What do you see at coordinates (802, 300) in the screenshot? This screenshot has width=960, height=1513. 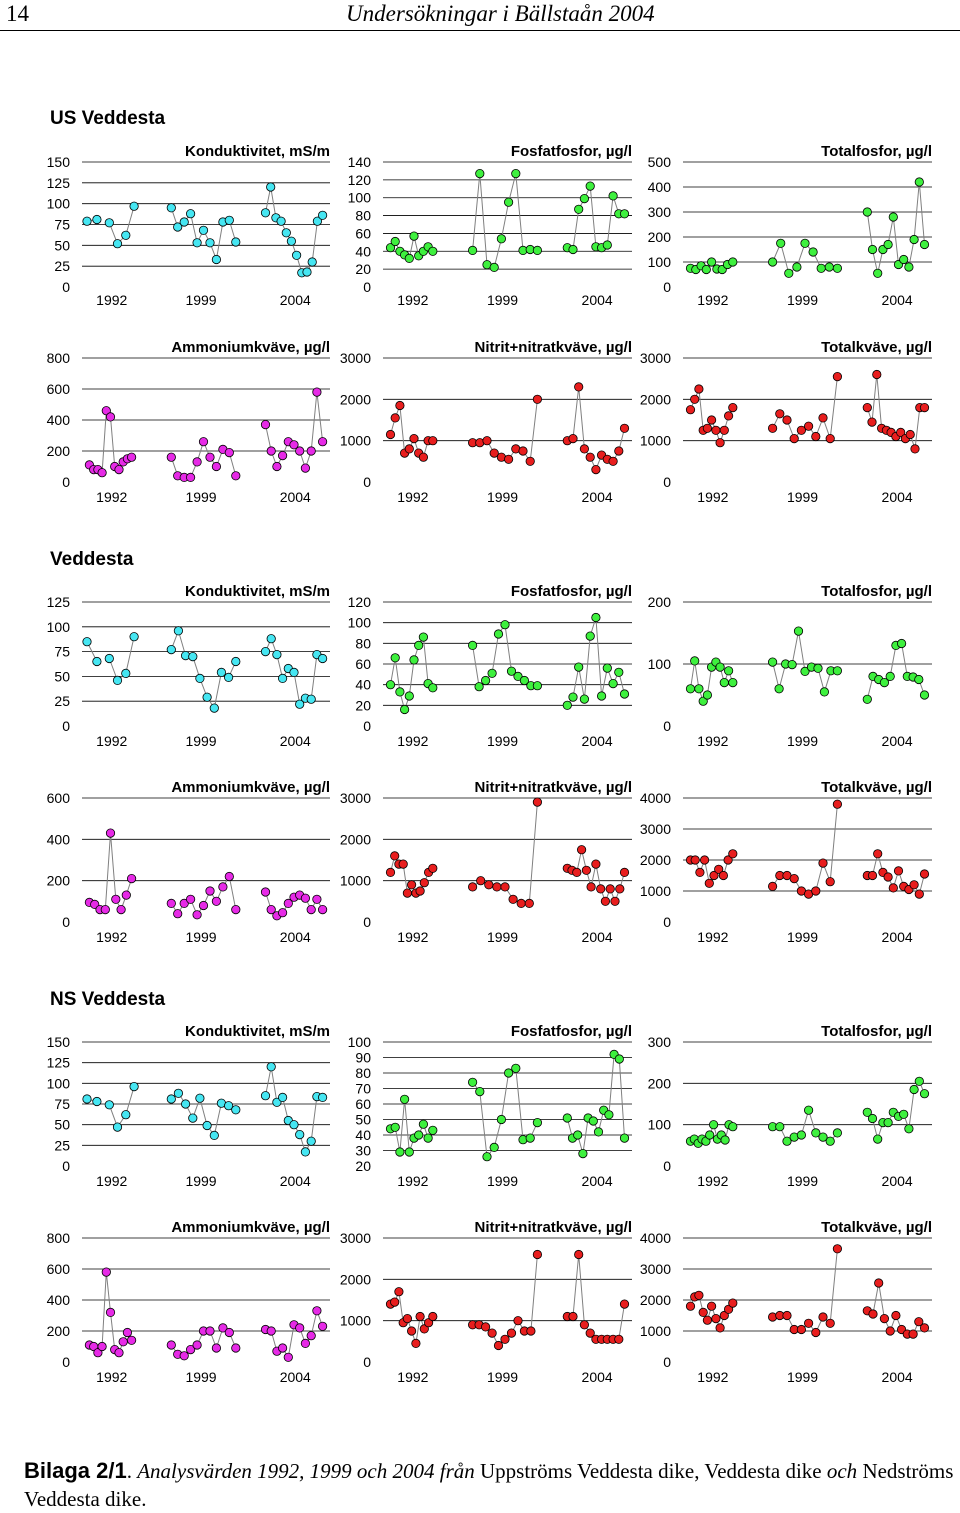 I see `x-tick-label: 1999` at bounding box center [802, 300].